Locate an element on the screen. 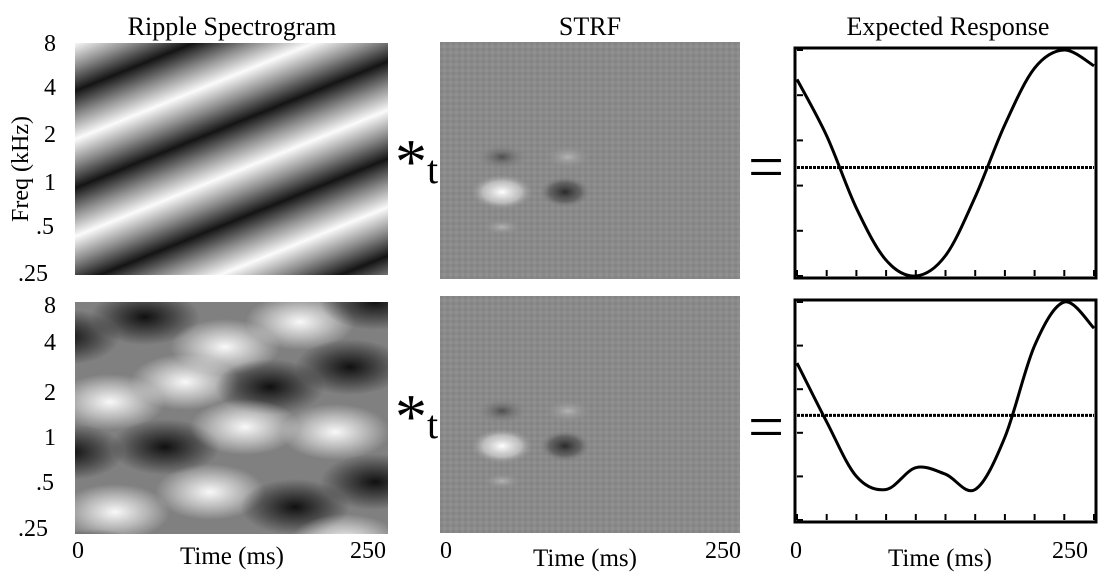  response-plot-top-svg is located at coordinates (945, 163).